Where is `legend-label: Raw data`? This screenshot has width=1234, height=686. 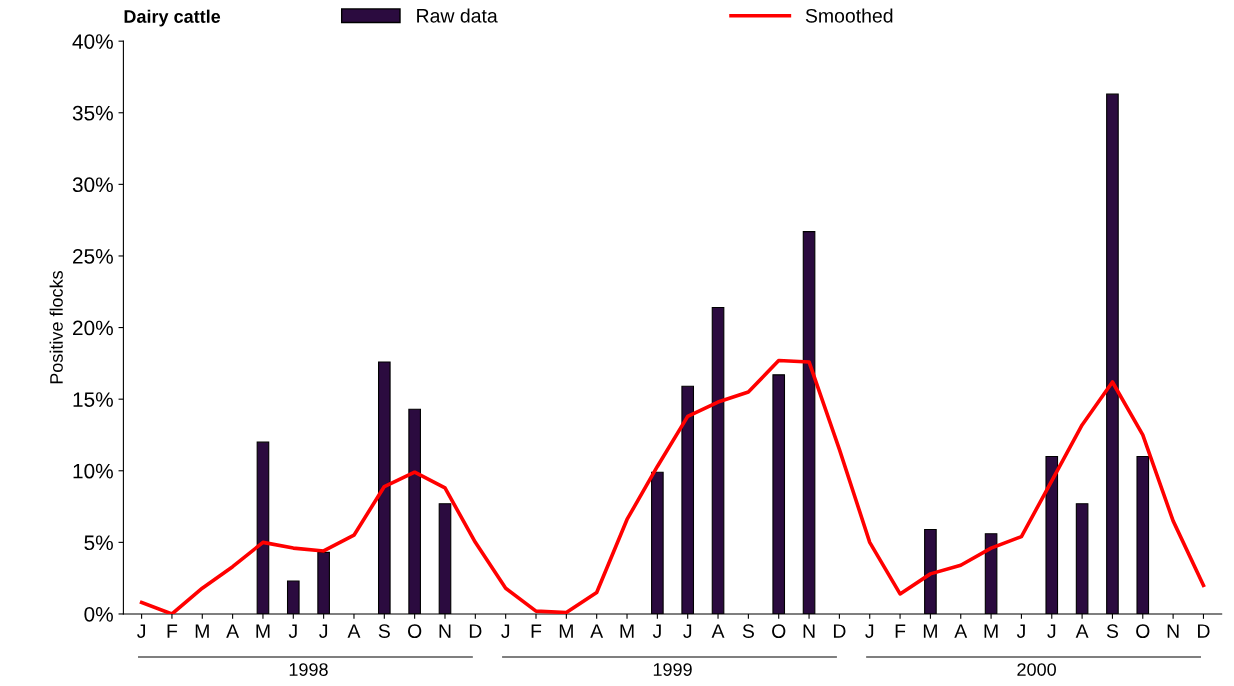
legend-label: Raw data is located at coordinates (457, 15).